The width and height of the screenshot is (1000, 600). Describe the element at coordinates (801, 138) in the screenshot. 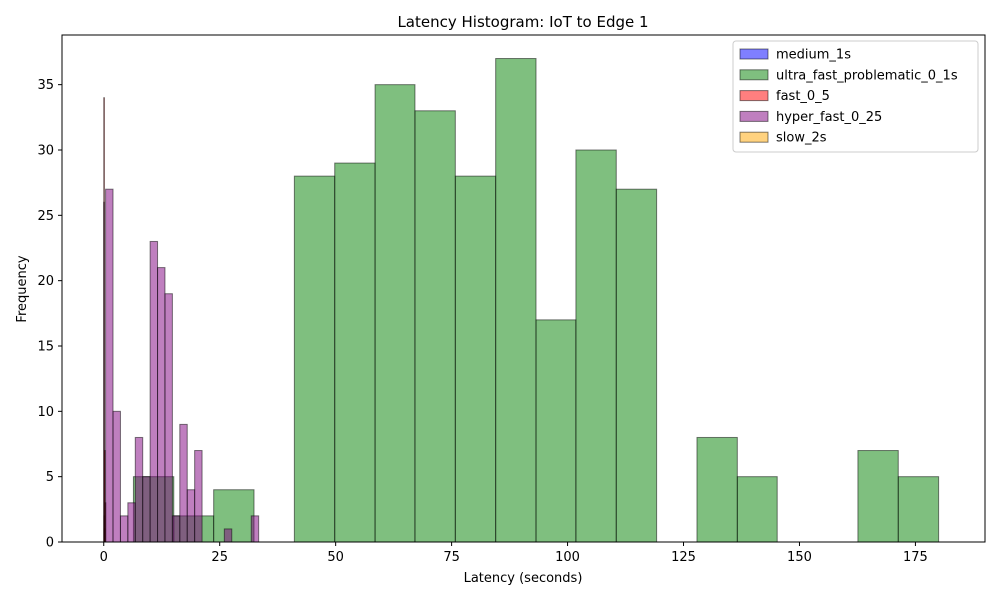

I see `legend-label-slow_2s: slow_2s` at that location.